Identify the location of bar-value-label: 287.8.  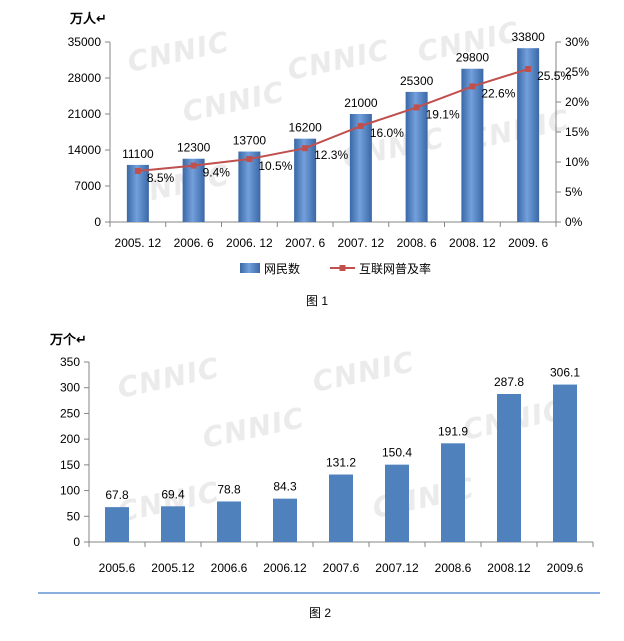
(509, 382).